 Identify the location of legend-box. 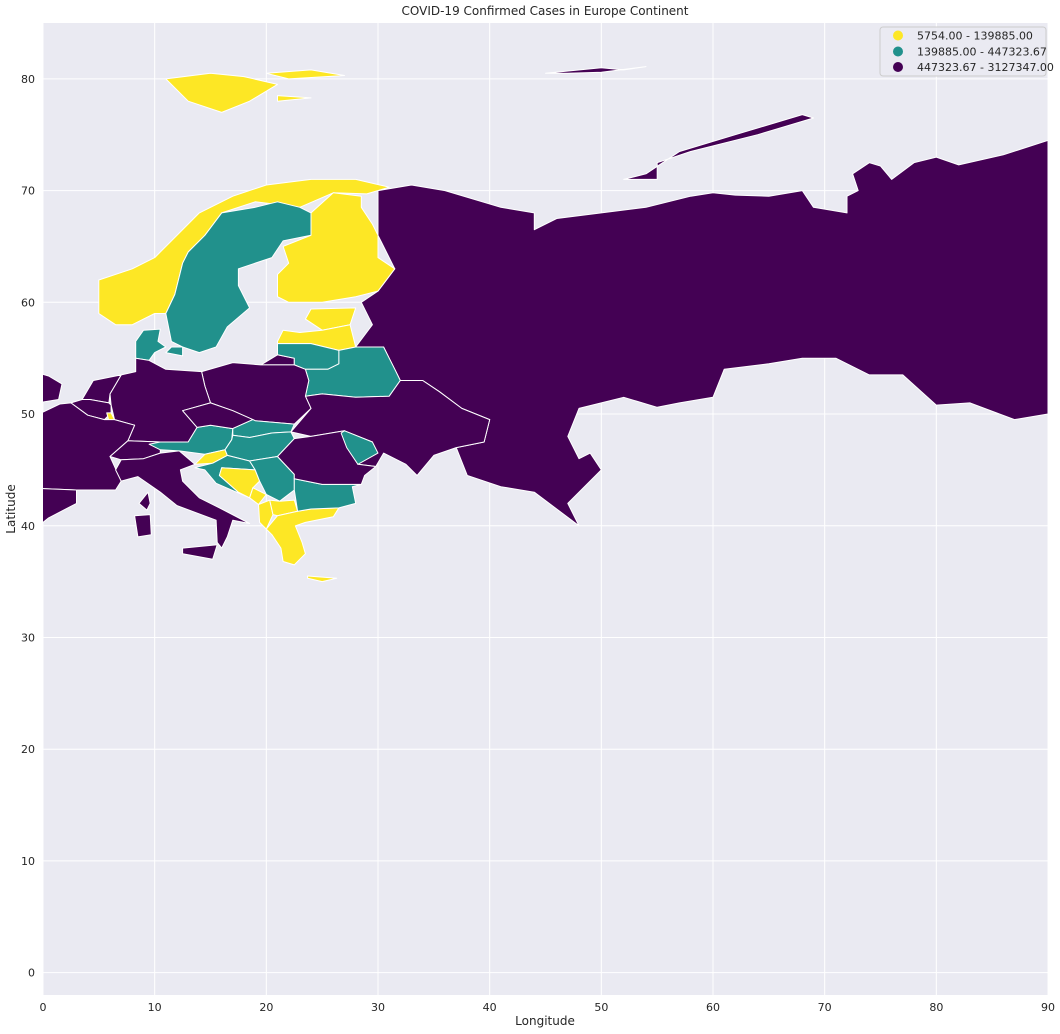
(963, 51).